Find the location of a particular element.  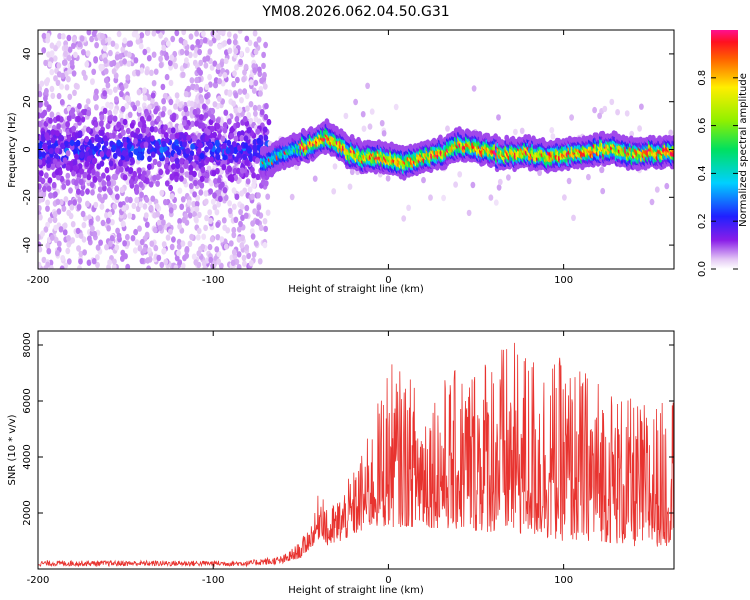

spectrogram-ytick-label: 0 is located at coordinates (27, 149).